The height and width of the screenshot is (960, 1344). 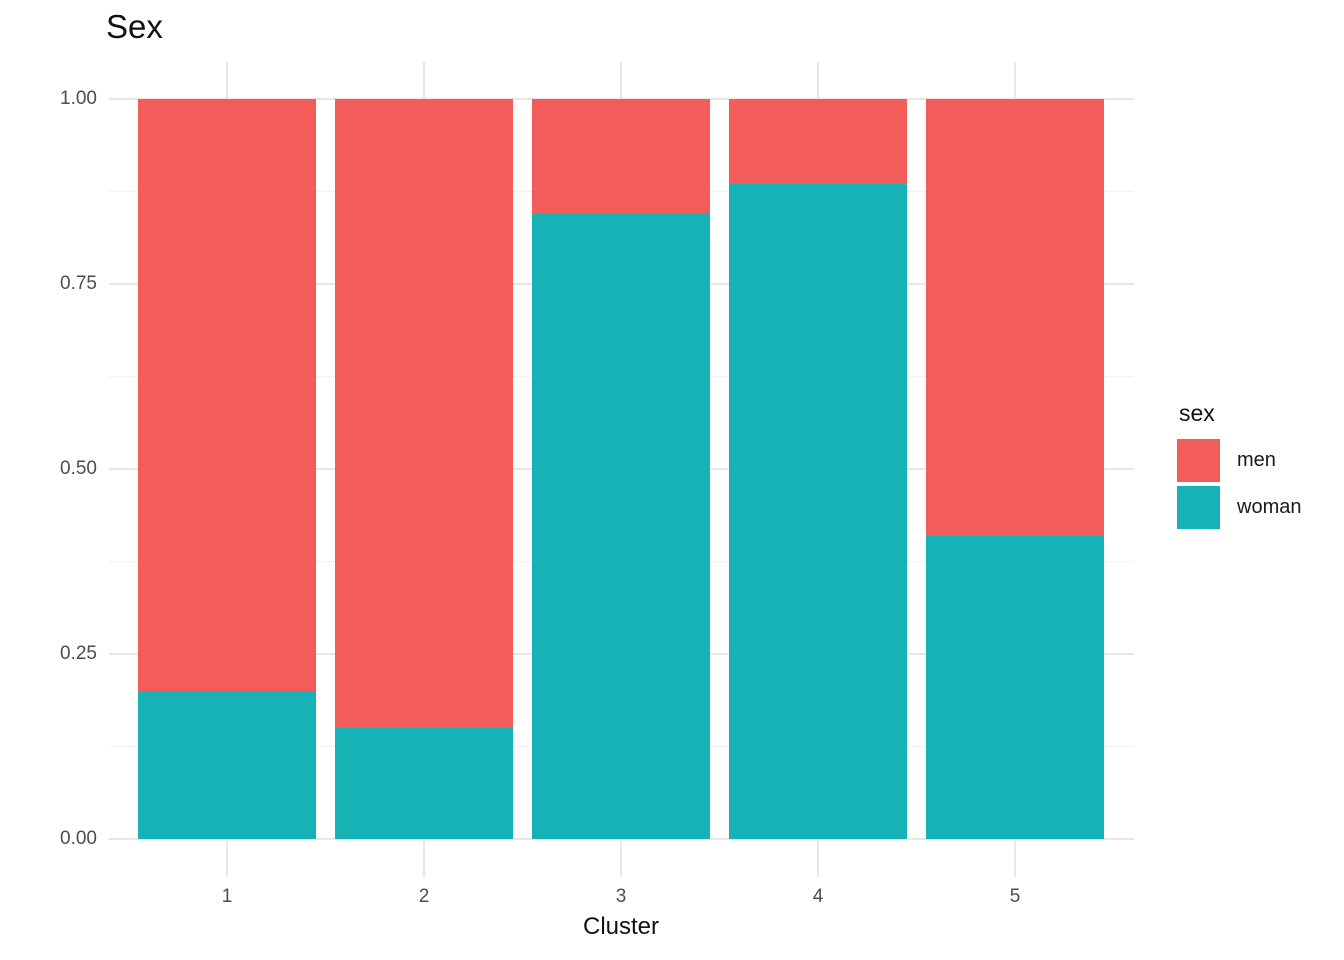 I want to click on x-tick-label: 4, so click(x=818, y=896).